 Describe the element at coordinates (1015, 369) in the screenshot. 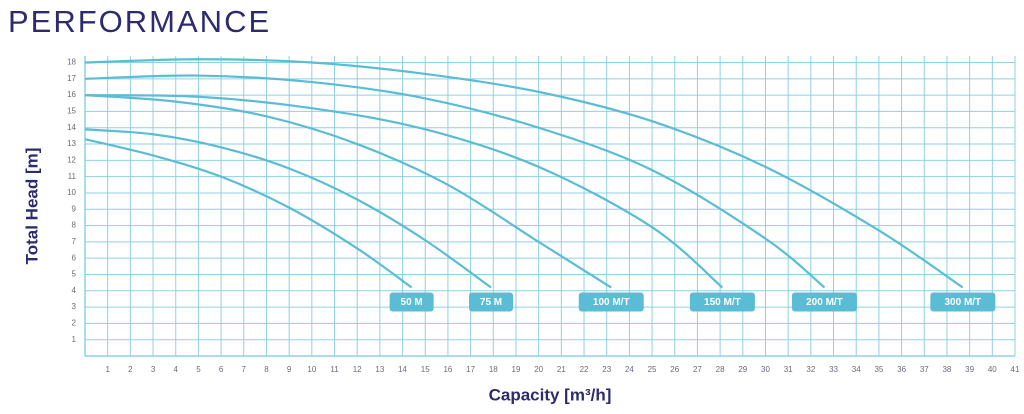

I see `x-tick-label: 41` at that location.